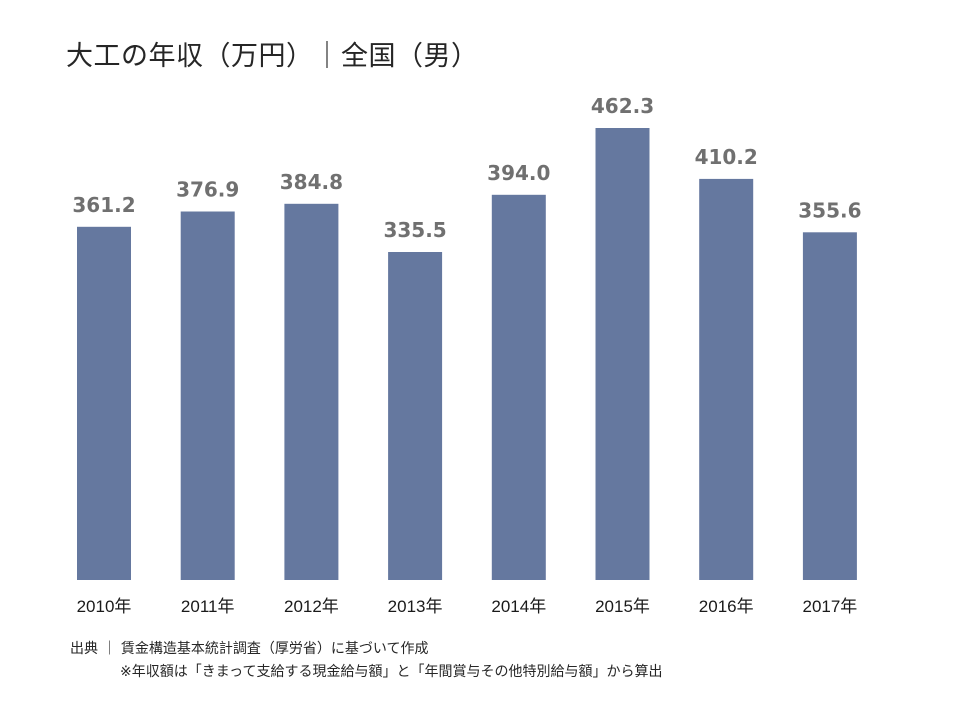  Describe the element at coordinates (311, 182) in the screenshot. I see `value-label: 384.8` at that location.